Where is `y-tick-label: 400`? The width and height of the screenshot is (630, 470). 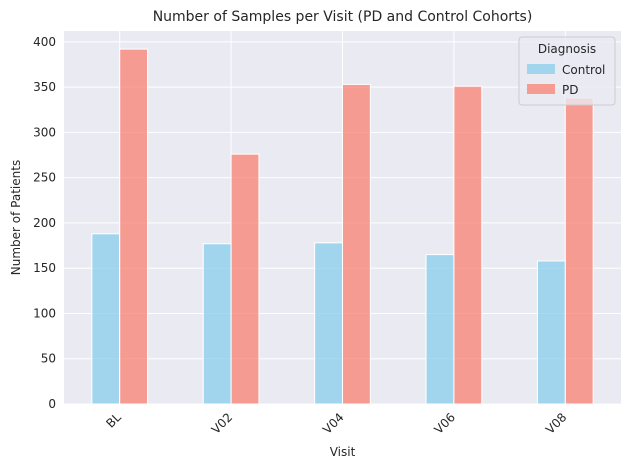
y-tick-label: 400 is located at coordinates (44, 42).